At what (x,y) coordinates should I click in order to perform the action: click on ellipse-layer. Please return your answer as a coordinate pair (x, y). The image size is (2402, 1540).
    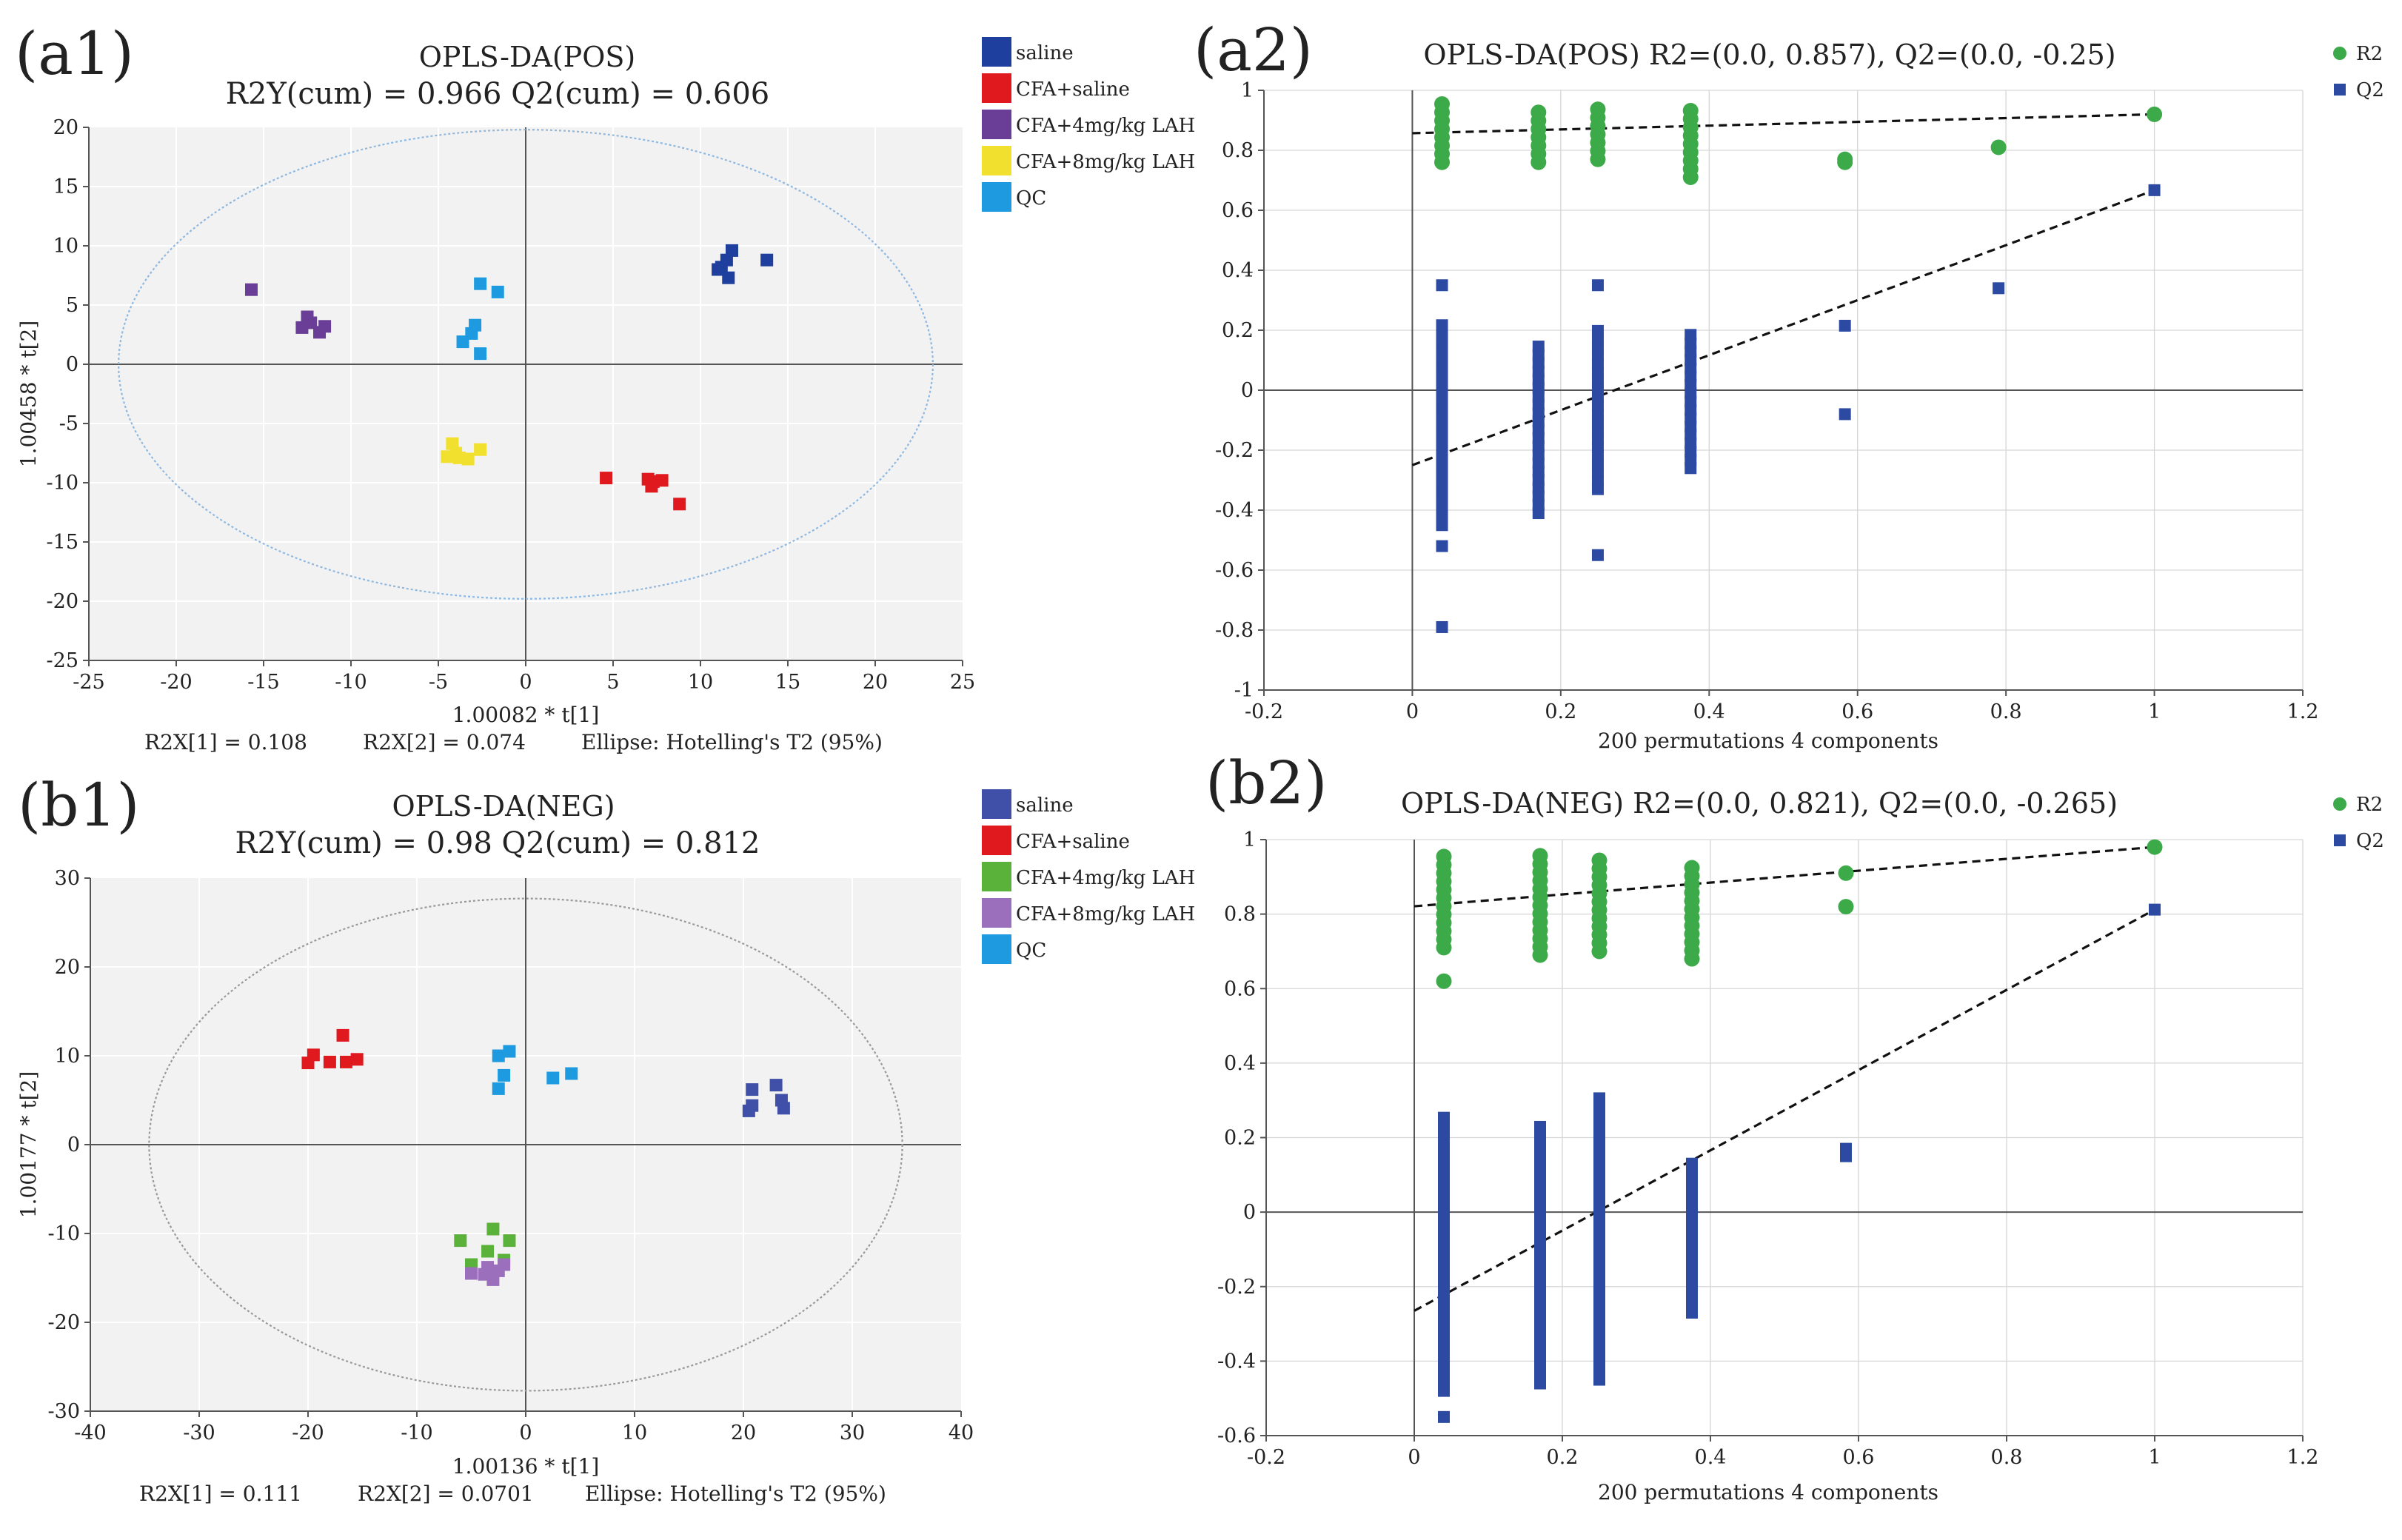
    Looking at the image, I should click on (525, 1144).